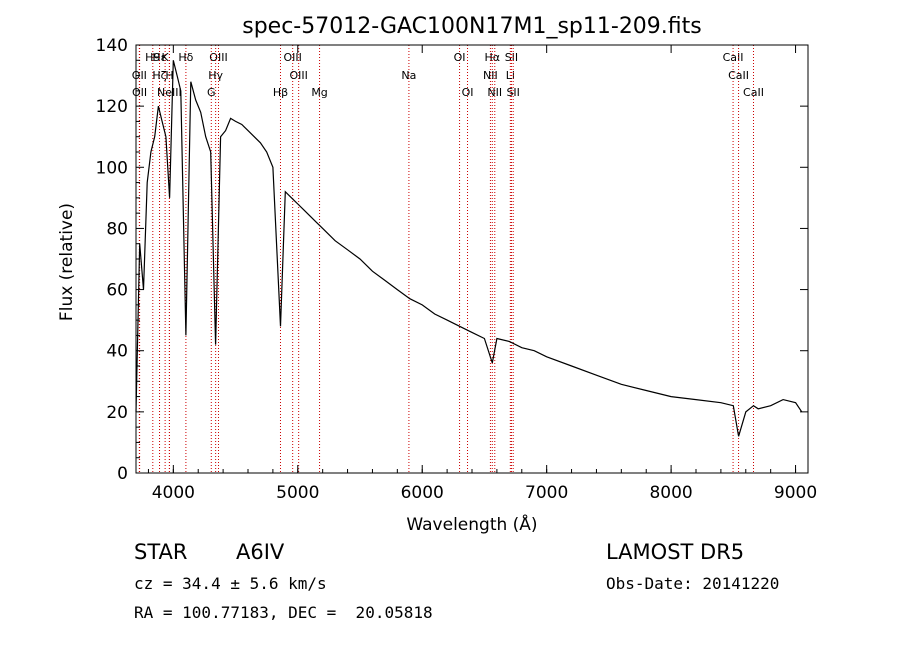  I want to click on line-label-18: OI, so click(468, 92).